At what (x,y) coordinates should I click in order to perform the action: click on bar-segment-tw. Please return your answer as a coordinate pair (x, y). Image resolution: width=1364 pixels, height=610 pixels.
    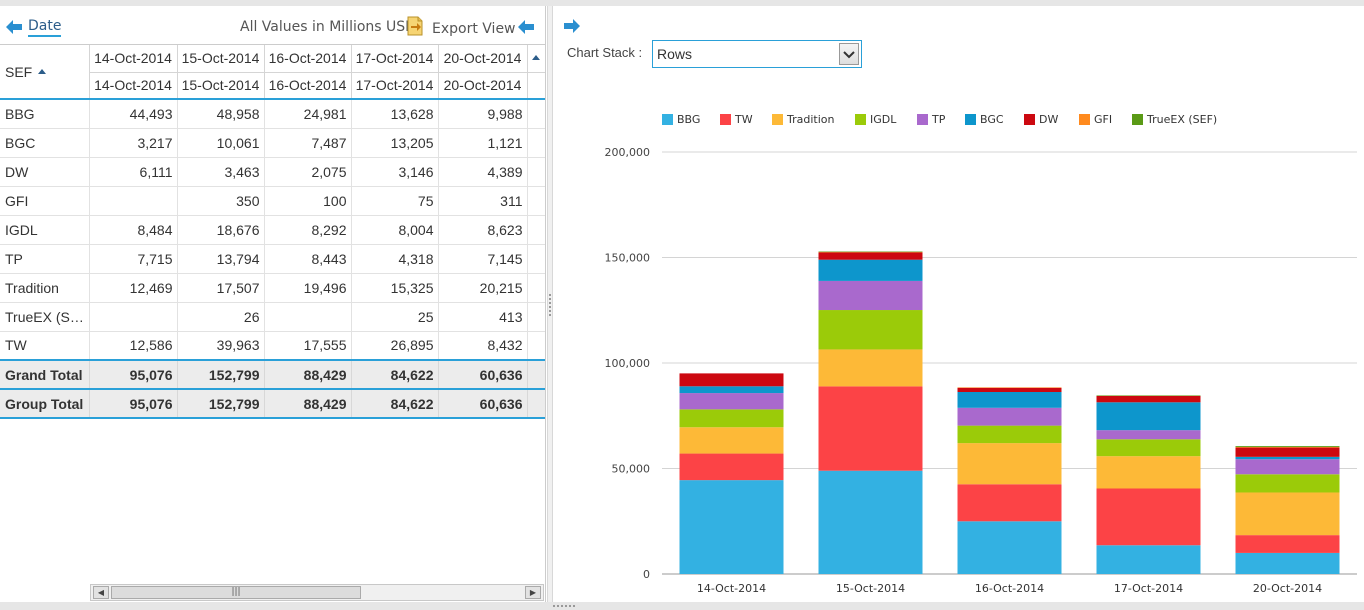
    Looking at the image, I should click on (1009, 503).